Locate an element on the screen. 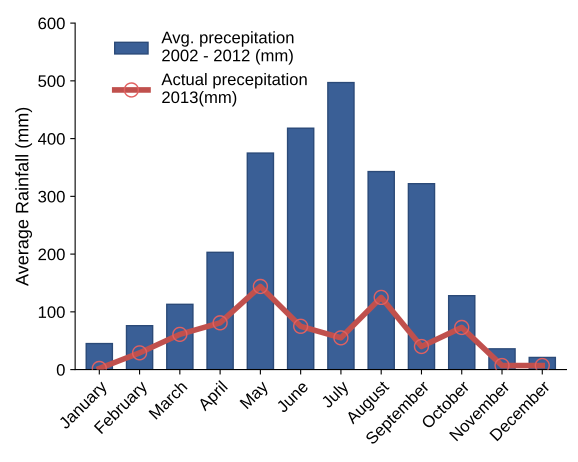 This screenshot has height=462, width=578. x-tick-label: May is located at coordinates (256, 396).